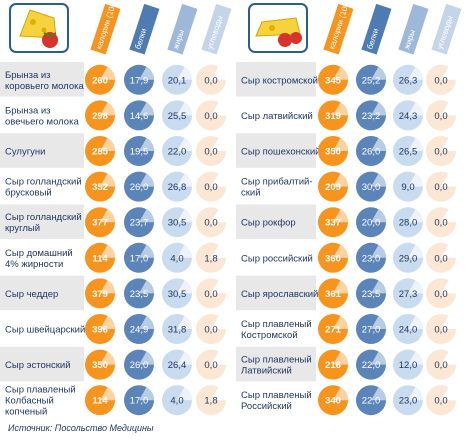  Describe the element at coordinates (333, 330) in the screenshot. I see `value-text: 271` at that location.